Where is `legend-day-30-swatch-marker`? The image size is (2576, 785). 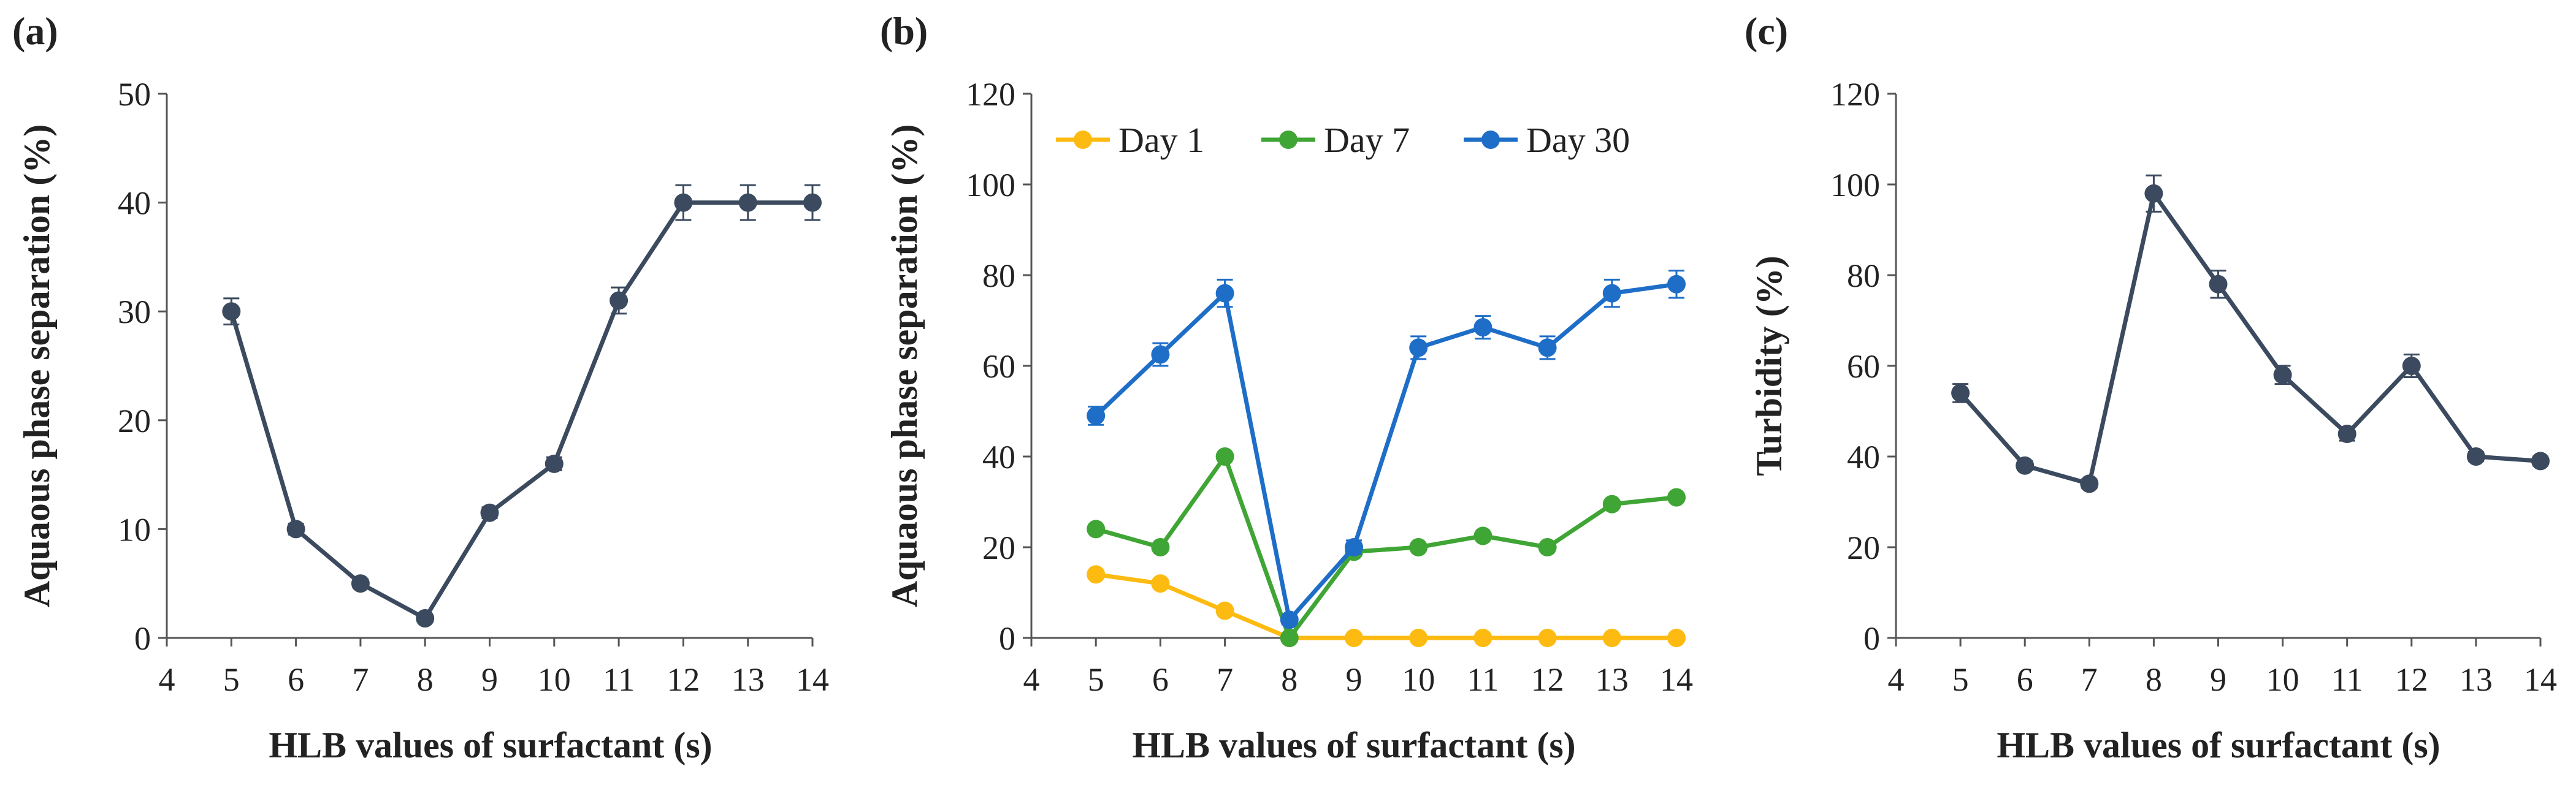 legend-day-30-swatch-marker is located at coordinates (1490, 140).